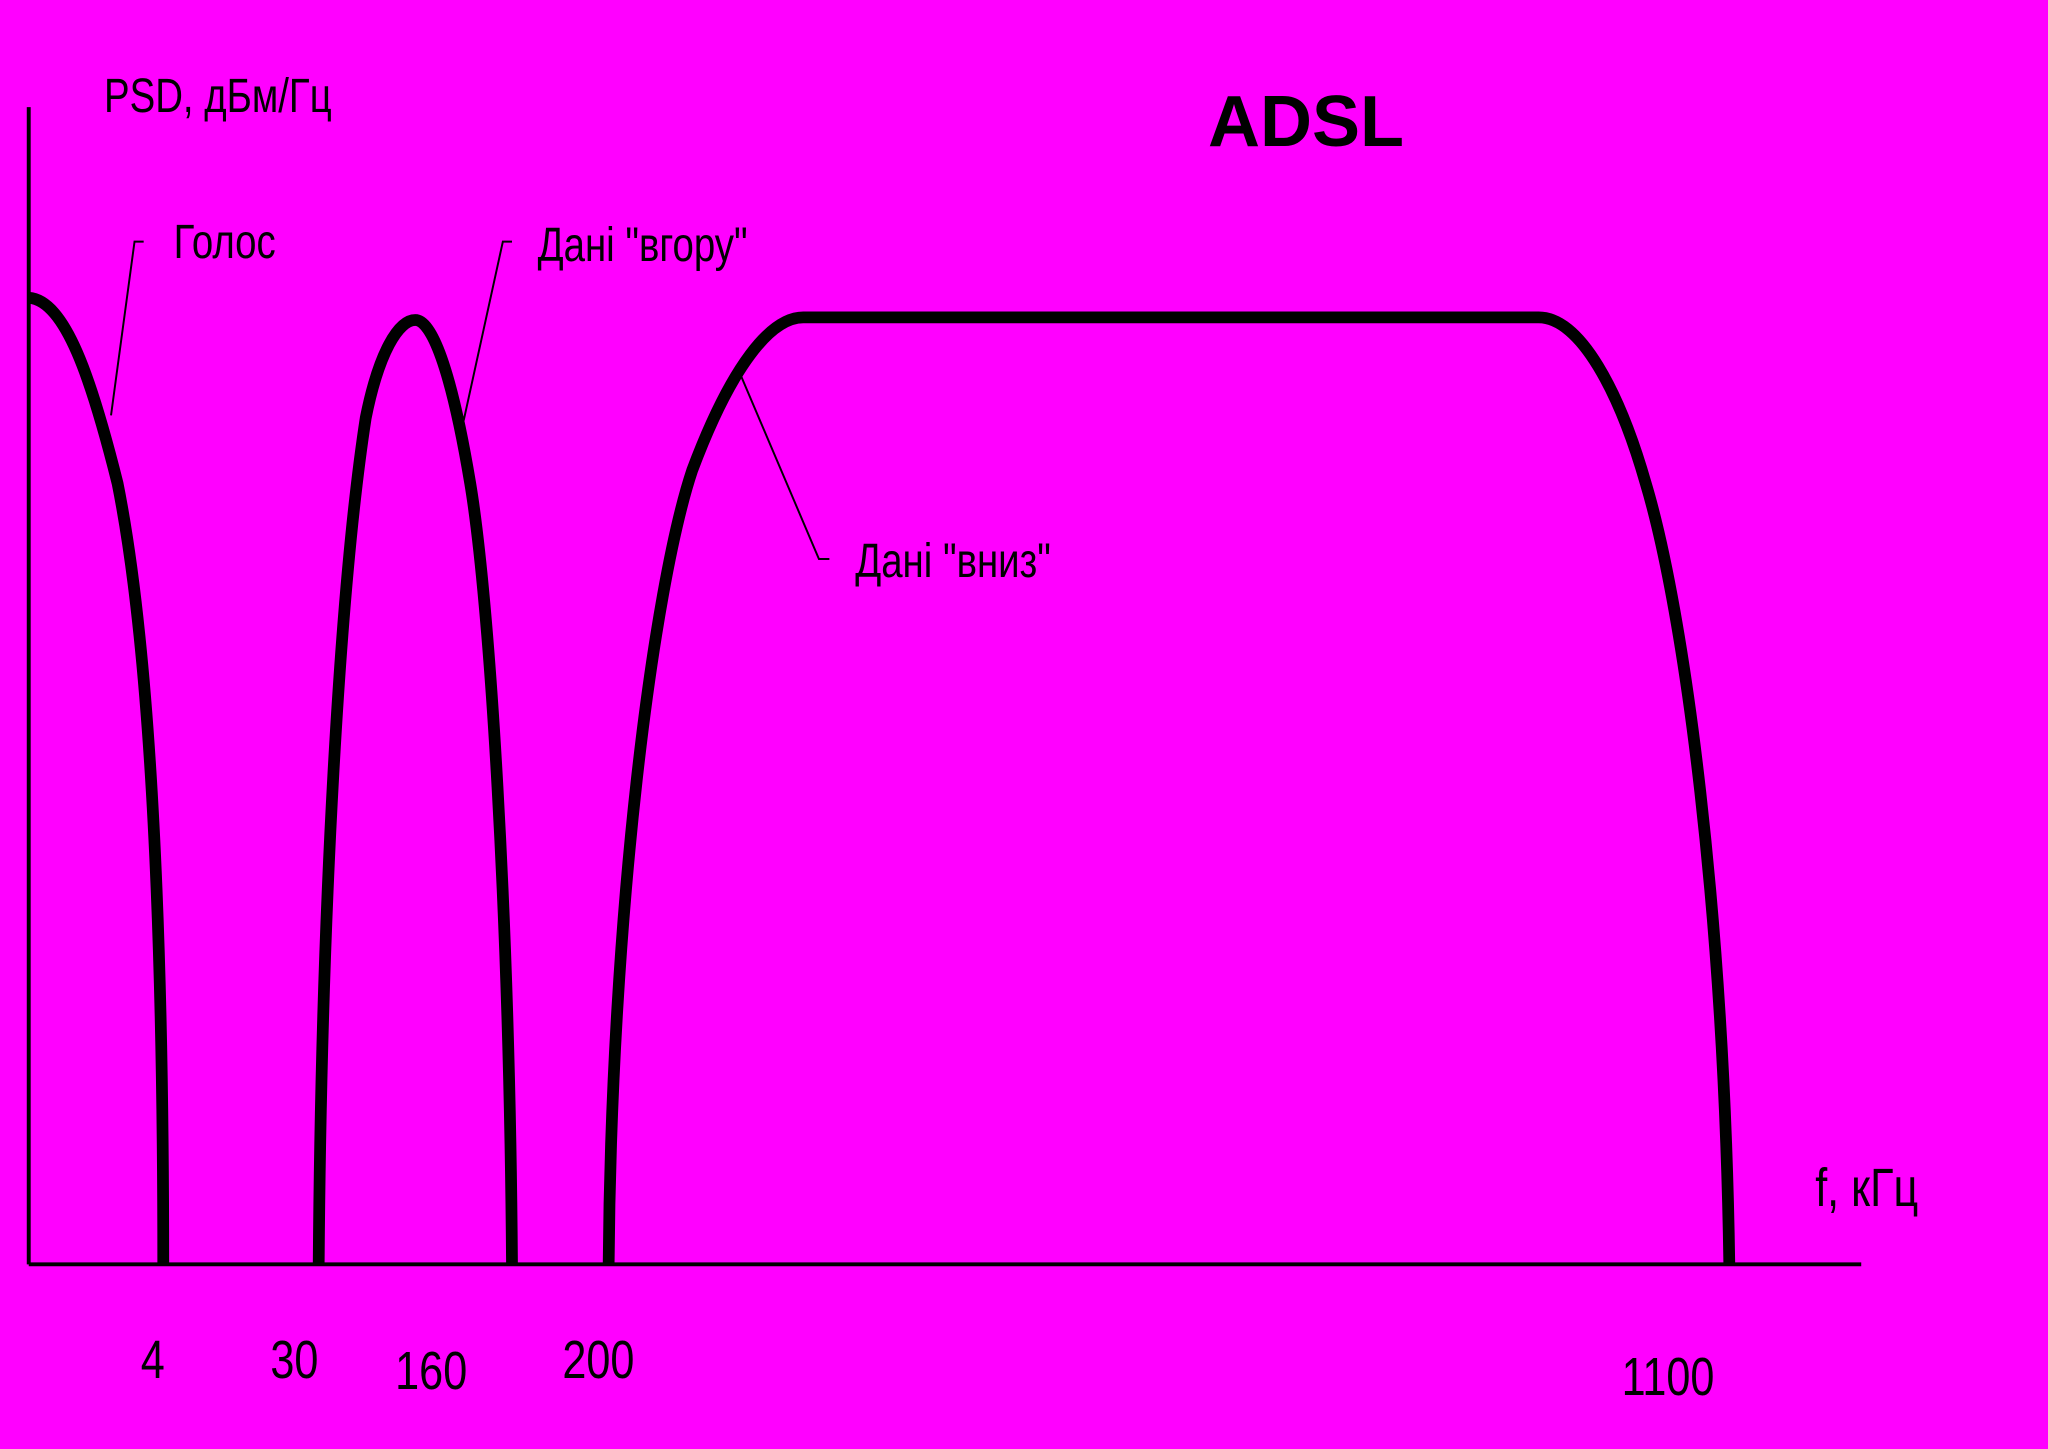 The height and width of the screenshot is (1449, 2048). I want to click on x-tick-label: 4, so click(153, 1361).